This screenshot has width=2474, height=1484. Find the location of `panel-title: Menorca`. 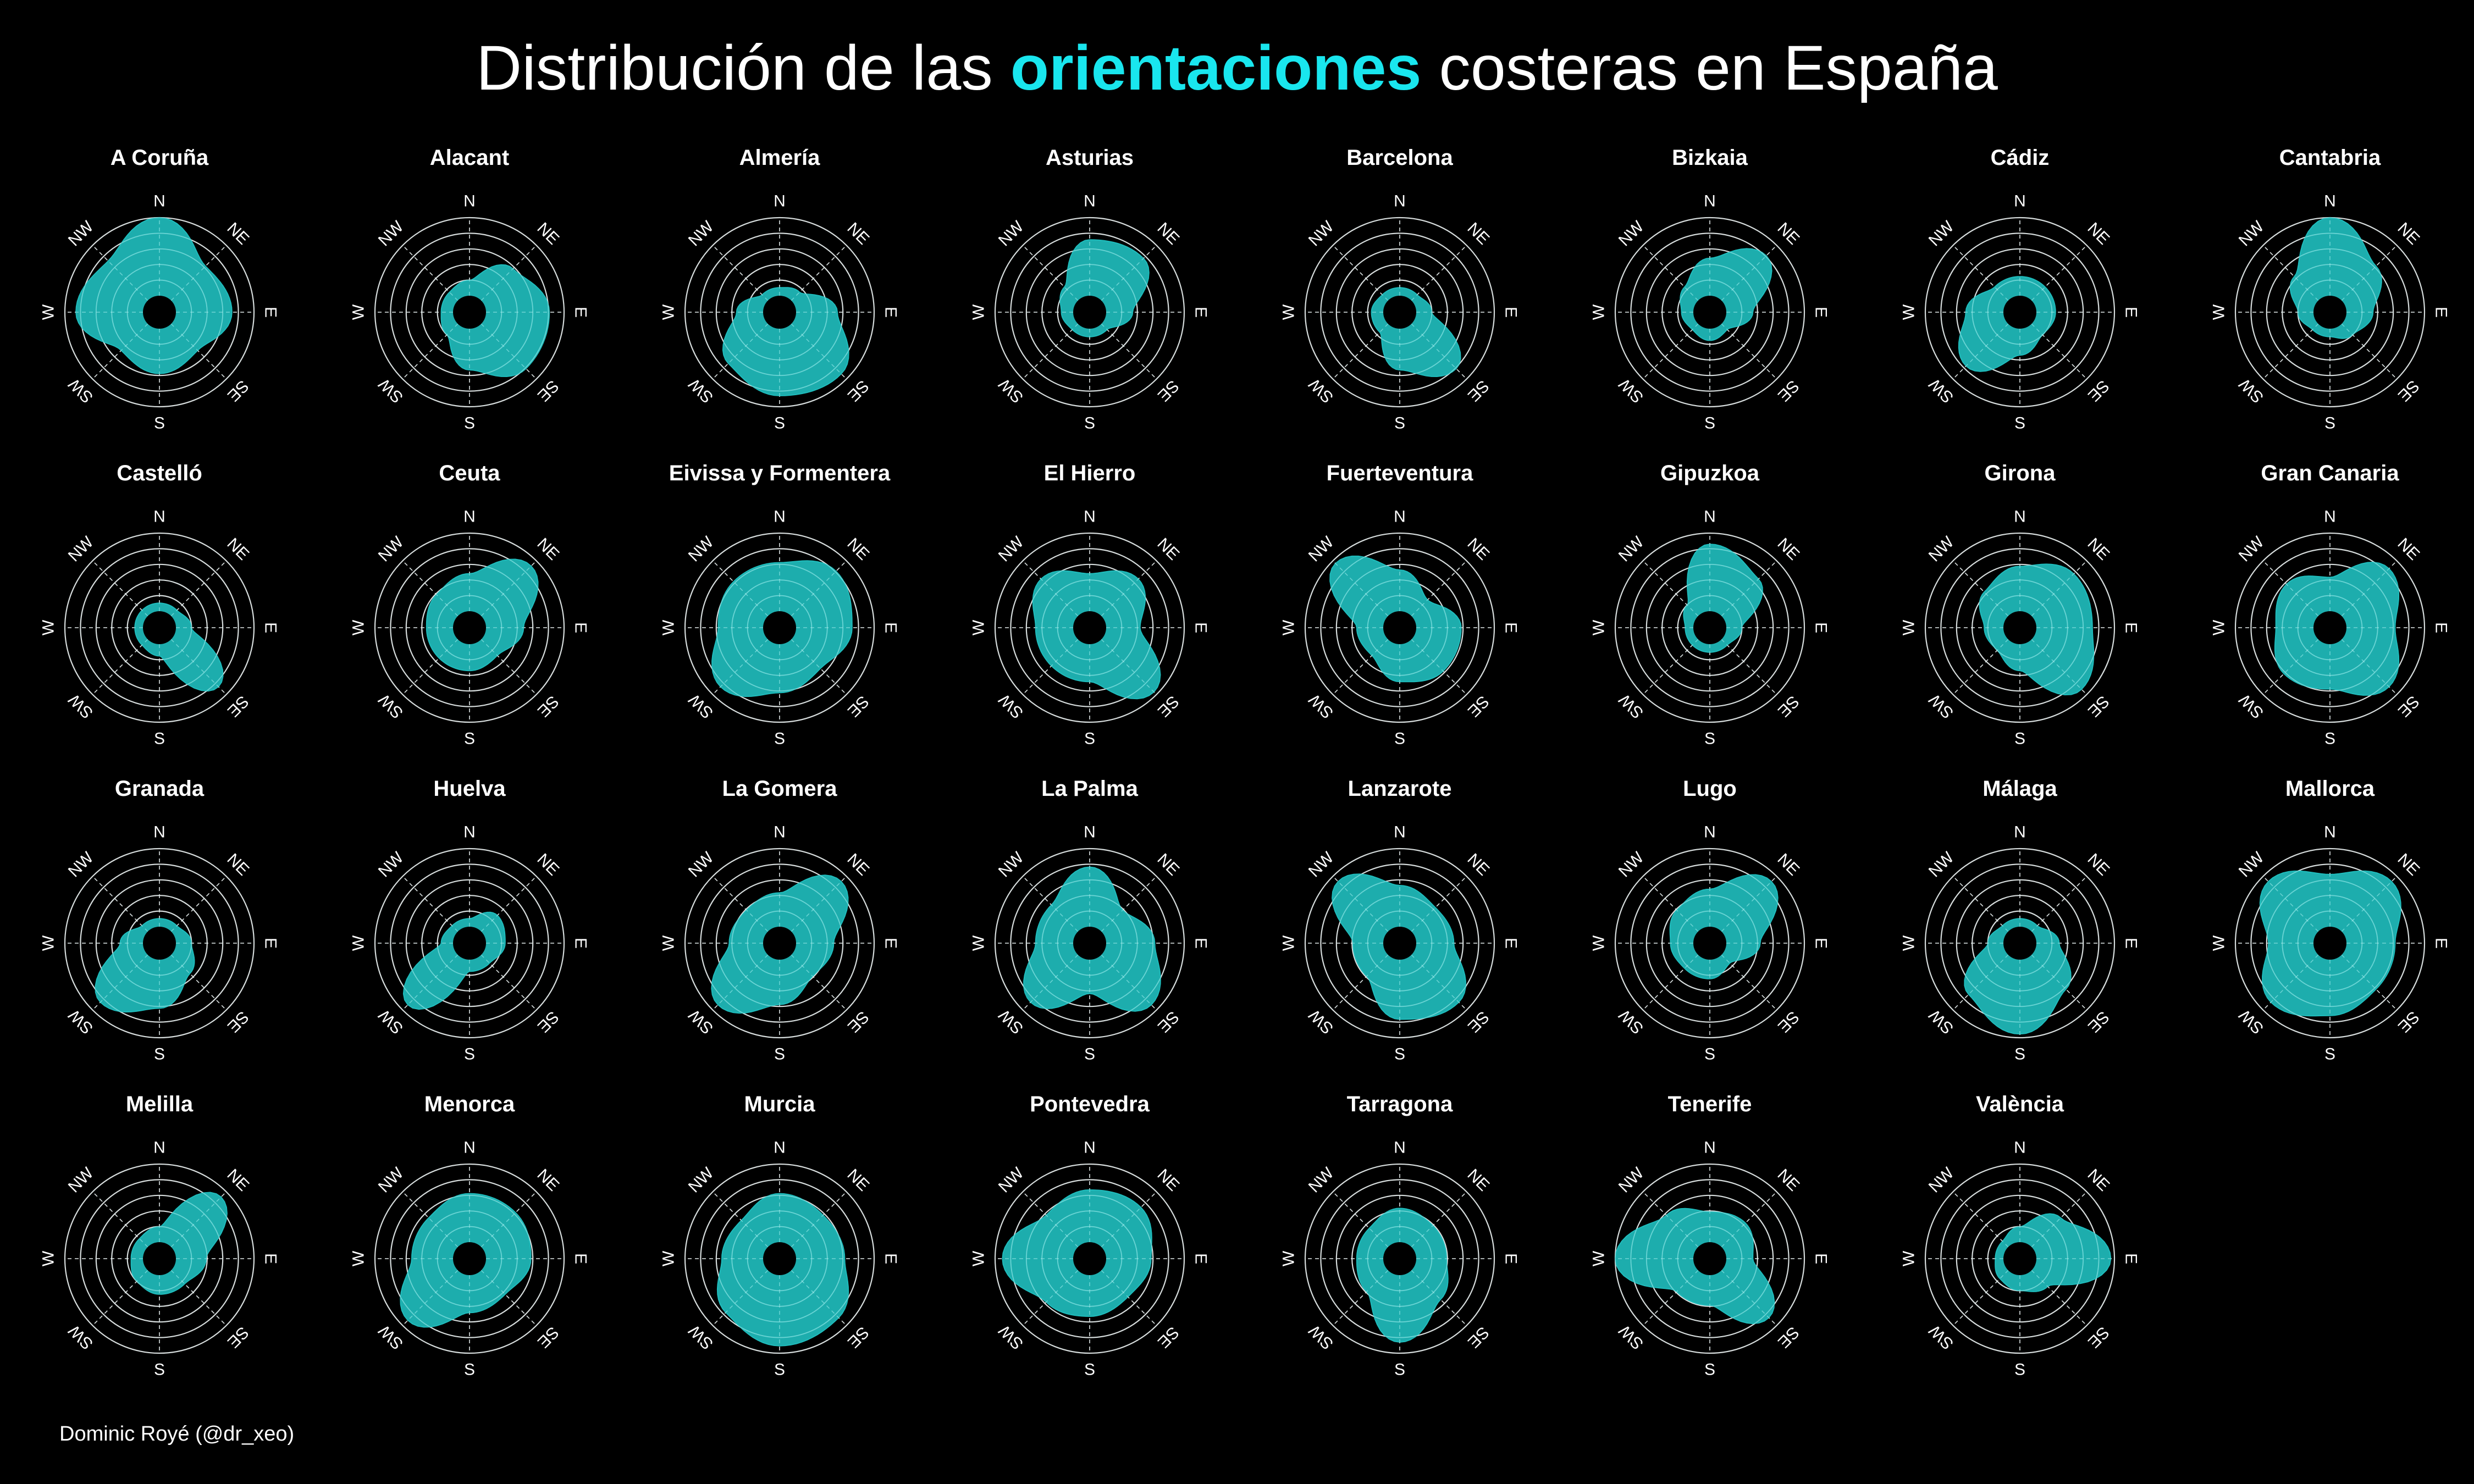

panel-title: Menorca is located at coordinates (470, 1104).